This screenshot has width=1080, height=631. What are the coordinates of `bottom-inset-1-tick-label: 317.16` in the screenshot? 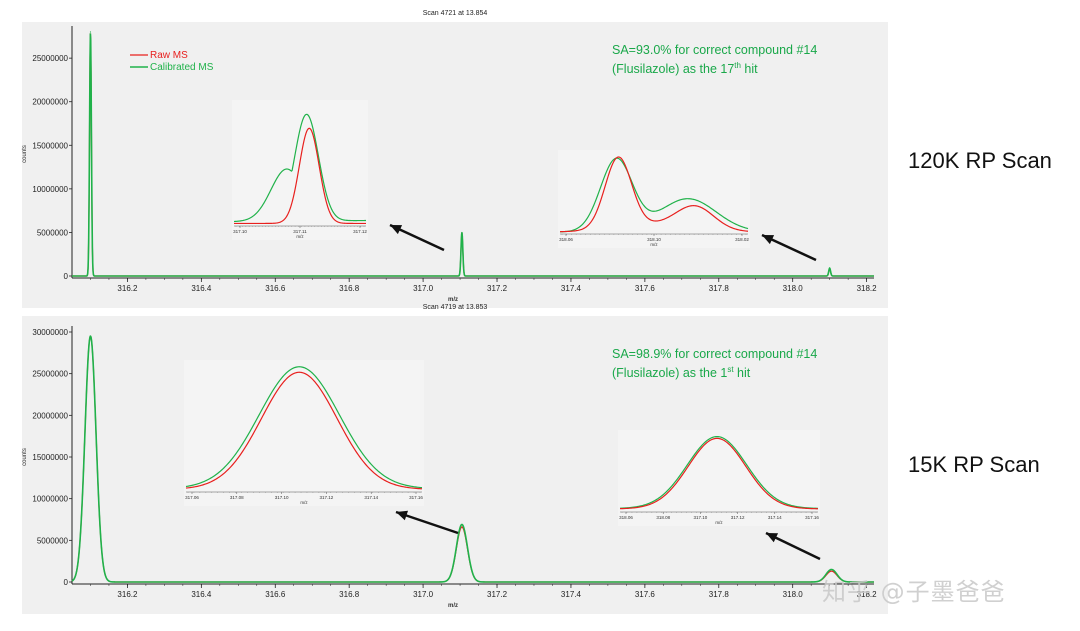 It's located at (416, 497).